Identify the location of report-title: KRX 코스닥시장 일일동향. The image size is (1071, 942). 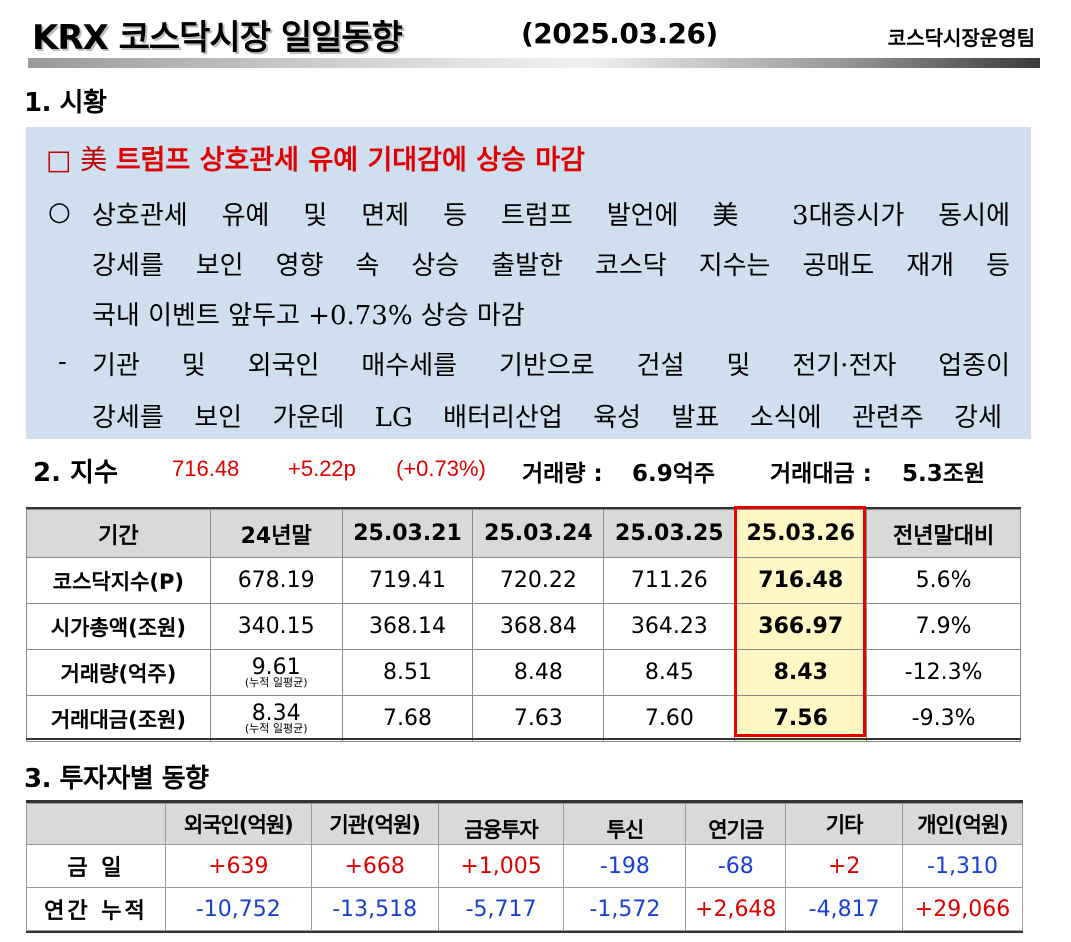
(217, 38).